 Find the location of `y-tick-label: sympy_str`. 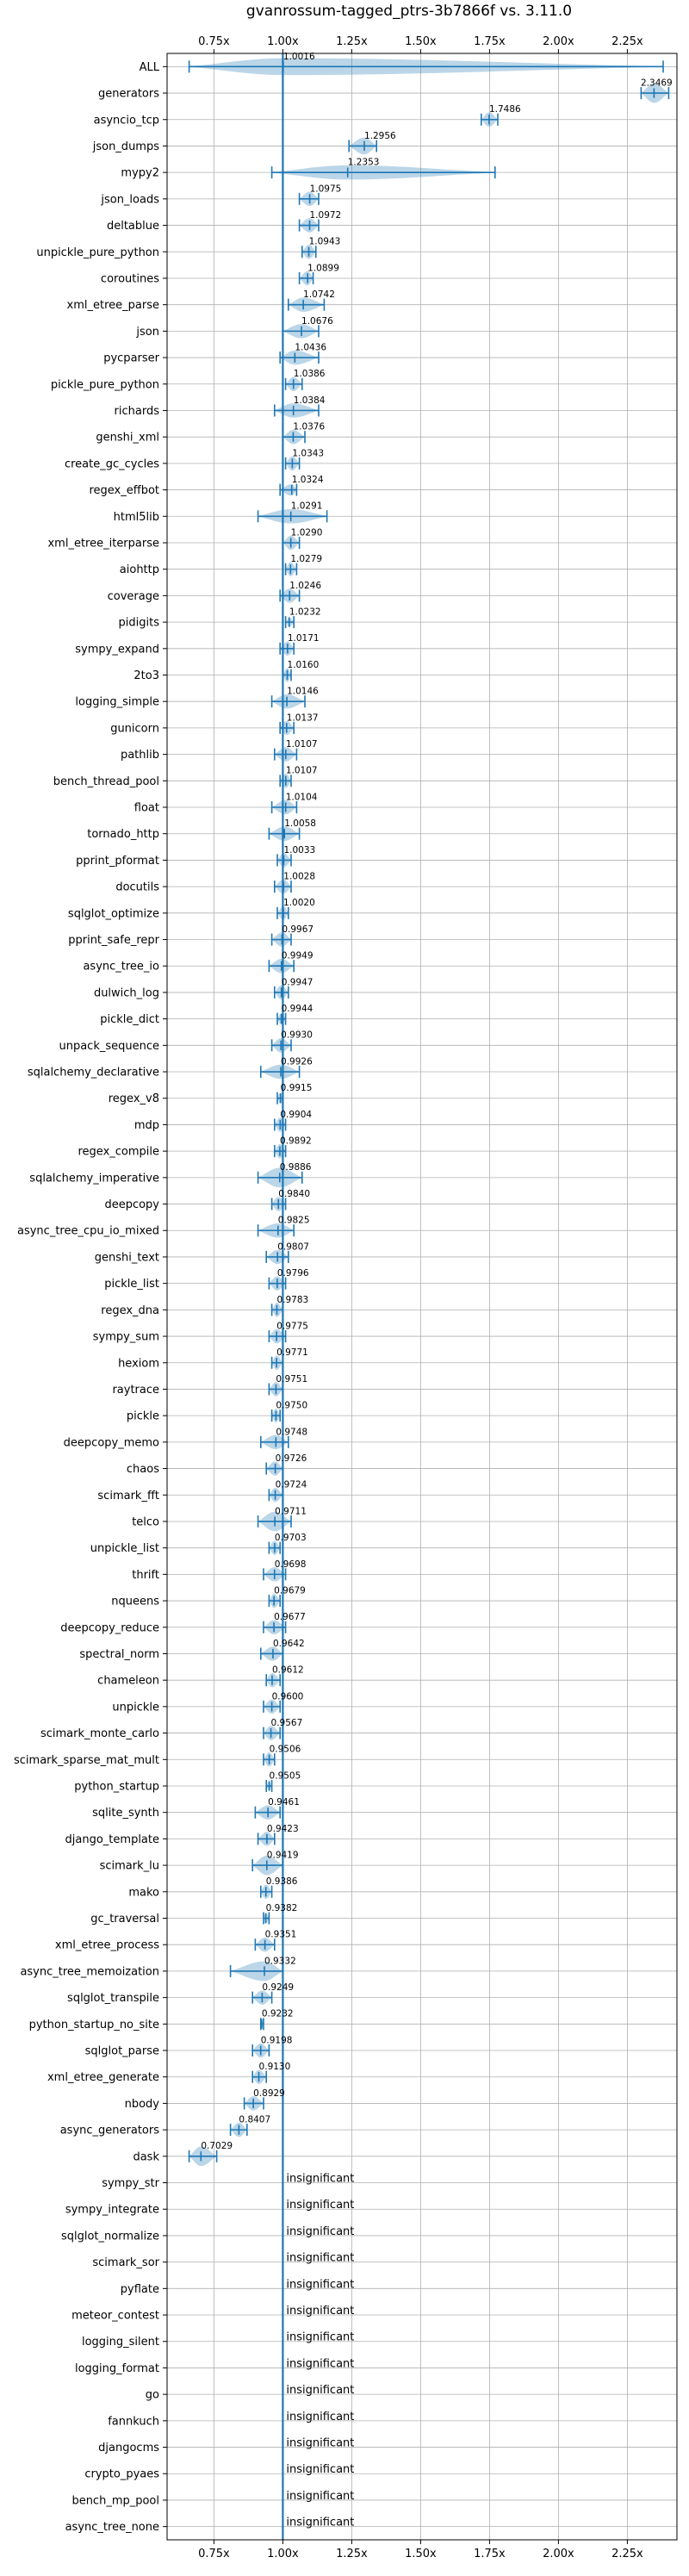

y-tick-label: sympy_str is located at coordinates (130, 2184).